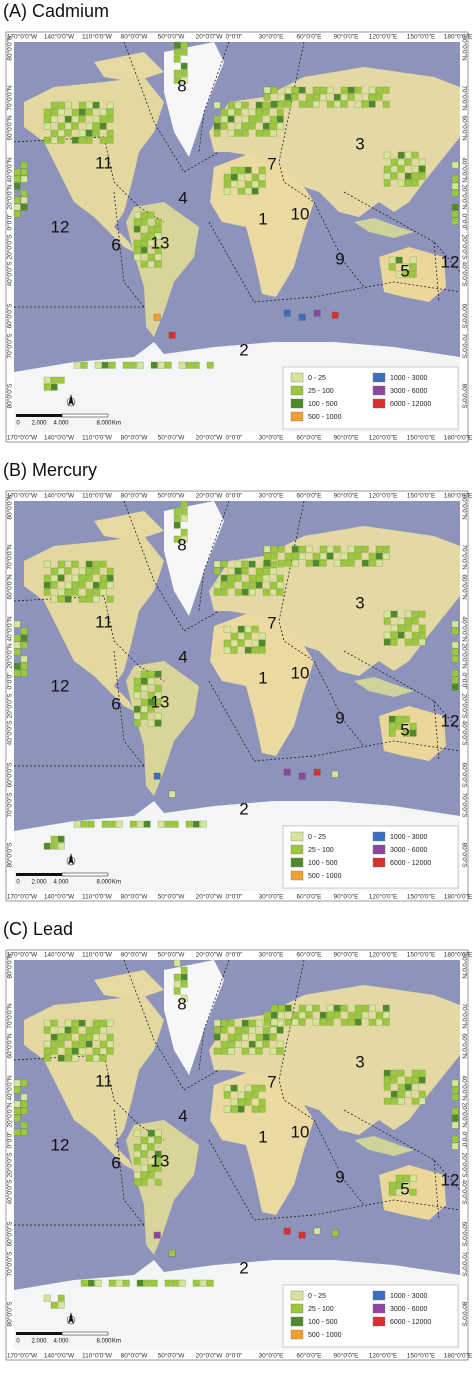 The width and height of the screenshot is (474, 1382). Describe the element at coordinates (464, 629) in the screenshot. I see `latitude-label: 40°0'0"N` at that location.